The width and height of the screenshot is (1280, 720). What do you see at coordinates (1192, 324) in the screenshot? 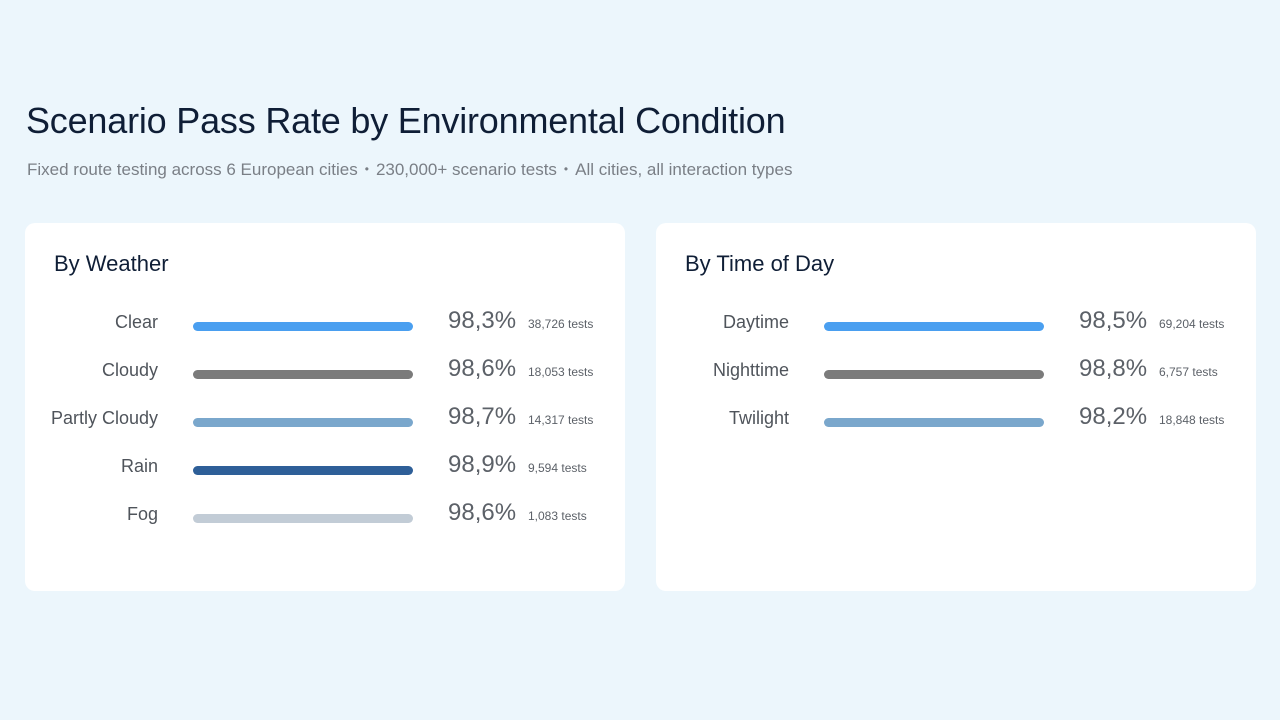
I see `test-count-label: 69,204 tests` at bounding box center [1192, 324].